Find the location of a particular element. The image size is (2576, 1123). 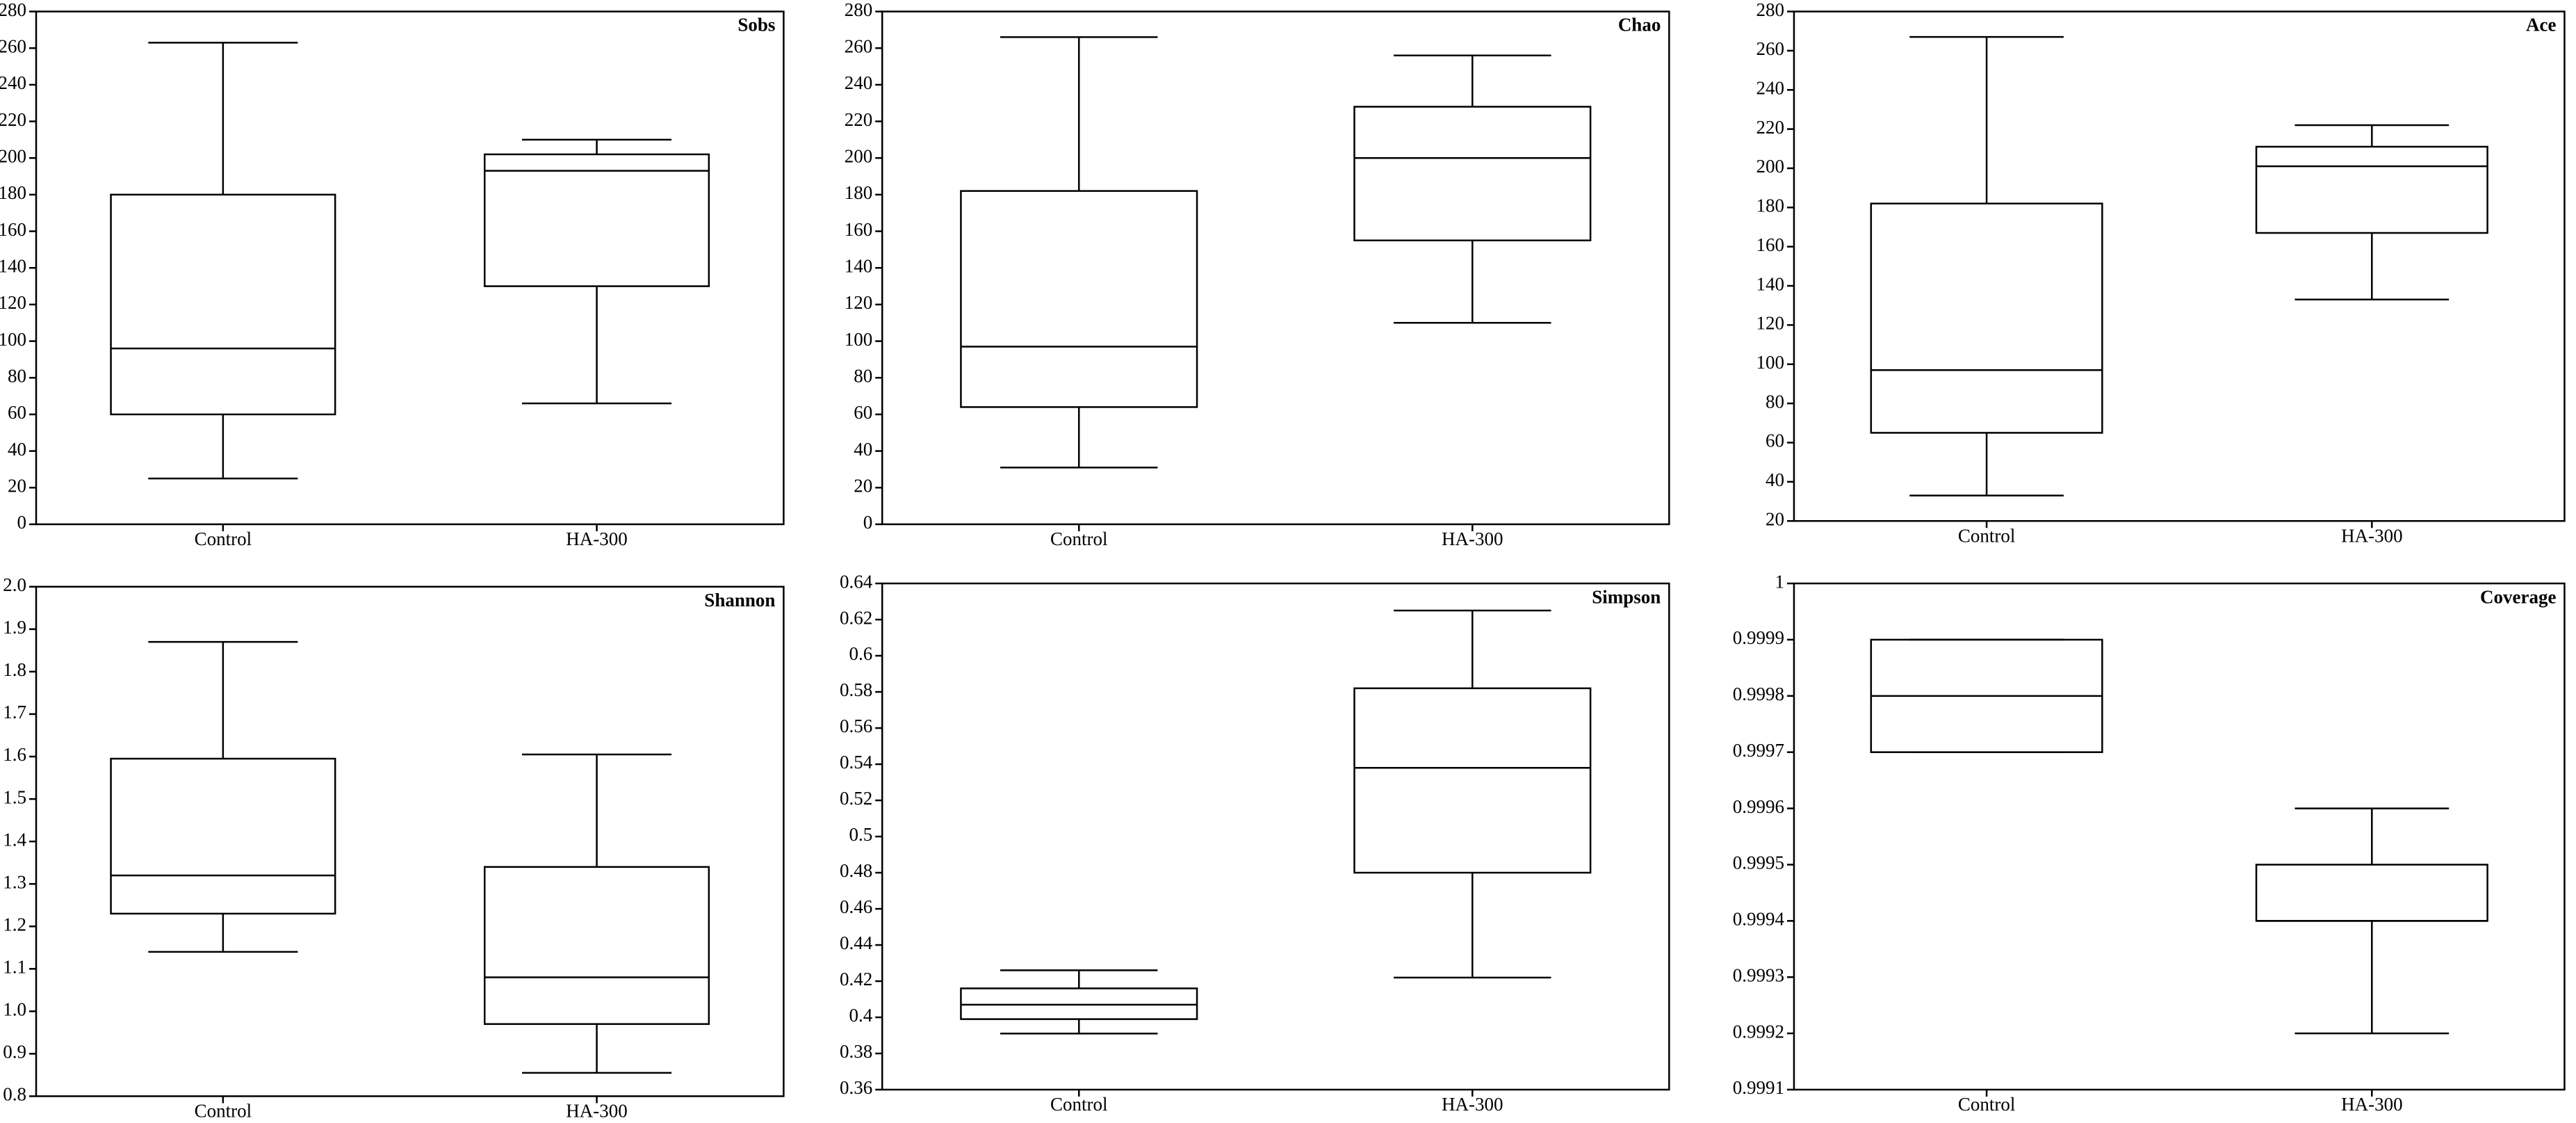

y-tick-label: 1.4 is located at coordinates (14, 839).